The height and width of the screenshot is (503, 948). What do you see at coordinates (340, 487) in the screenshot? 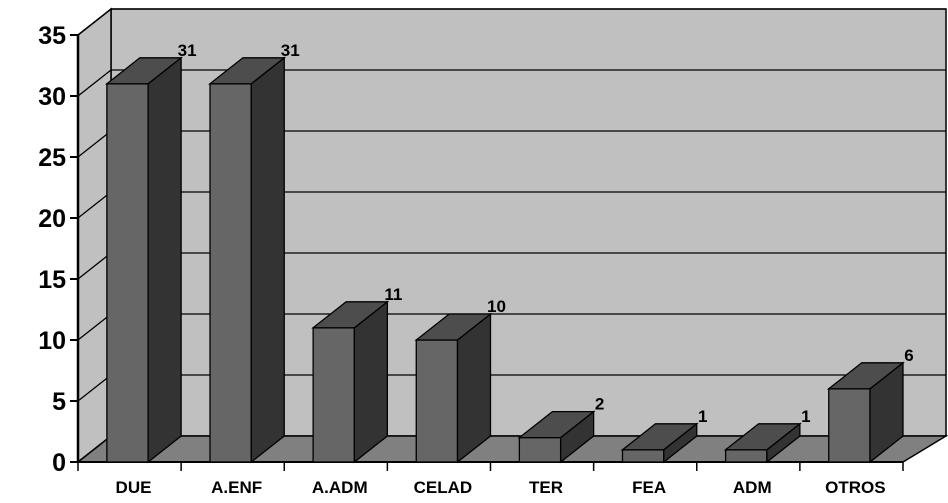
I see `x-tick-label: A.ADM` at bounding box center [340, 487].